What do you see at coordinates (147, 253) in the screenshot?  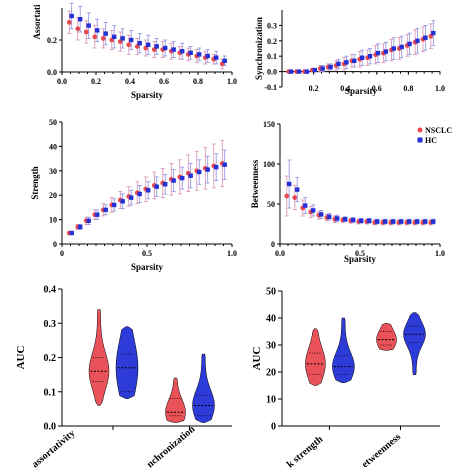 I see `strength-x-tick-label: 0.5` at bounding box center [147, 253].